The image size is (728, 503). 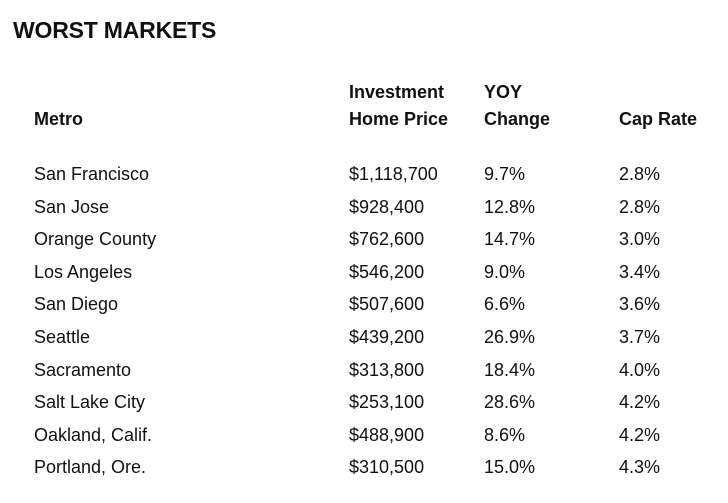 I want to click on cell-metro: Seattle, so click(x=62, y=336).